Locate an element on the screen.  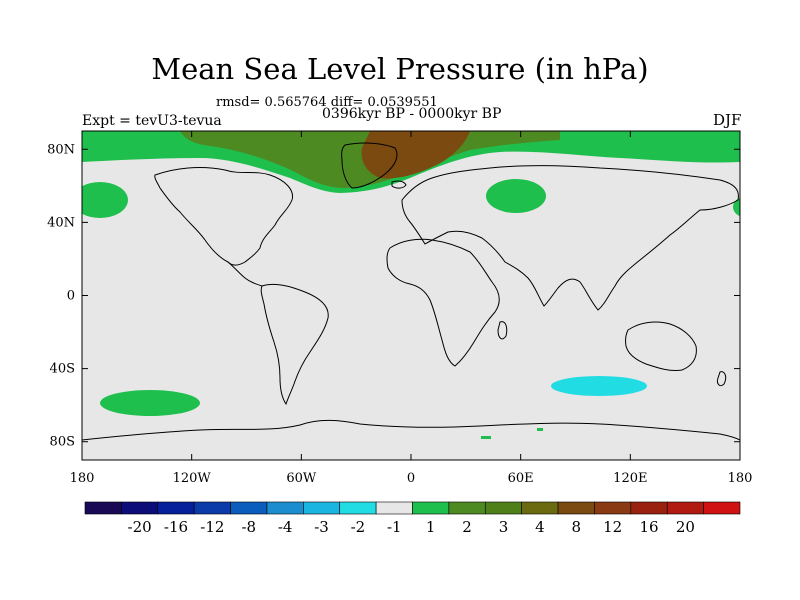
indian-ocean-negative-blob is located at coordinates (599, 386).